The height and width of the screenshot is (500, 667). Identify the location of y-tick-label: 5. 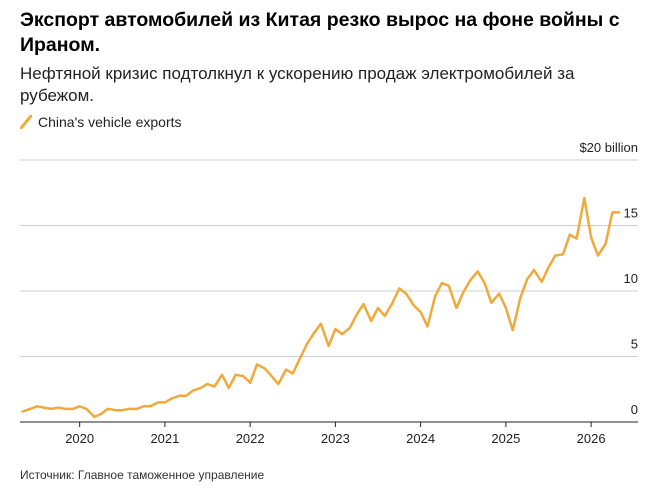
(634, 344).